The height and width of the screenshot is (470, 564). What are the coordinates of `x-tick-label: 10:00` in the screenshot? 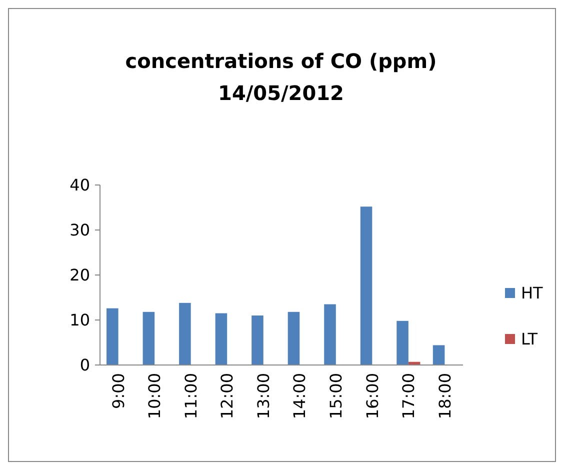 It's located at (154, 396).